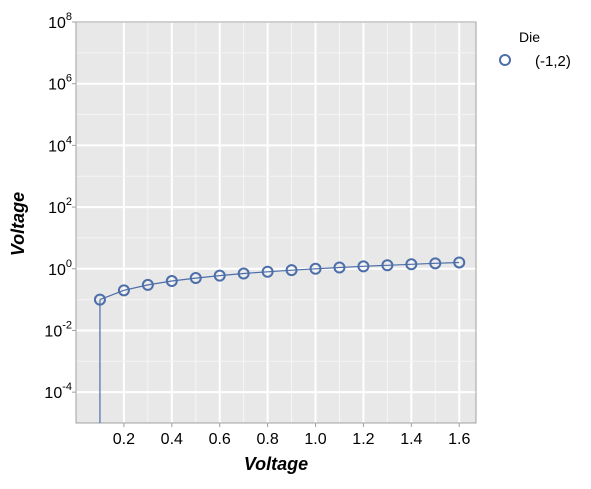 The image size is (591, 489). Describe the element at coordinates (505, 60) in the screenshot. I see `legend-marker` at that location.